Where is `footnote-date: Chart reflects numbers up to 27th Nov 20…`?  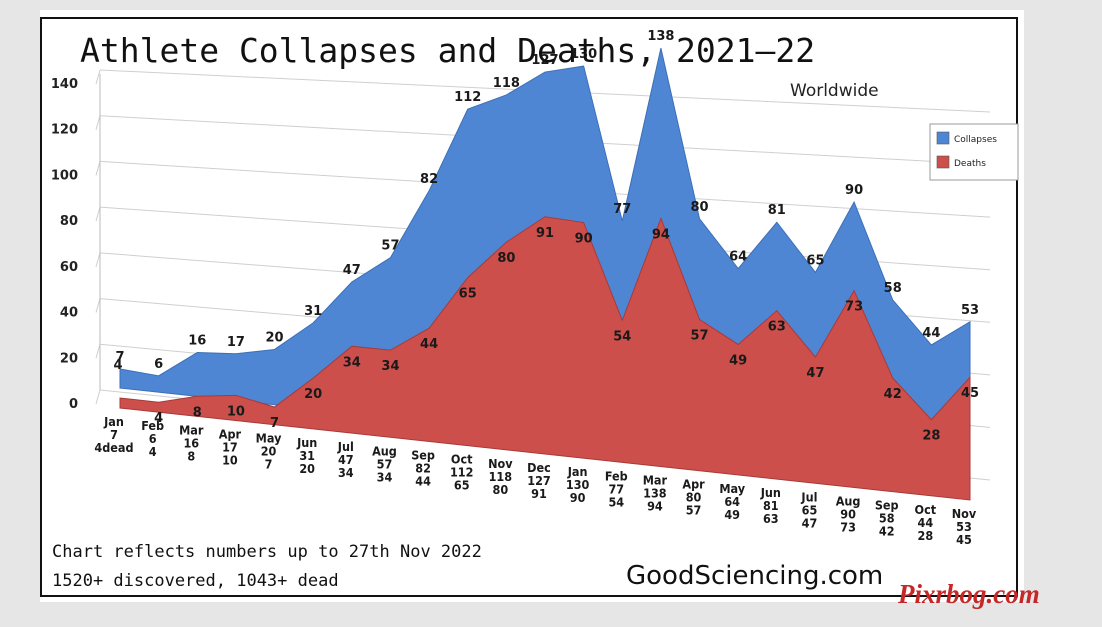
footnote-date: Chart reflects numbers up to 27th Nov 20… is located at coordinates (267, 552).